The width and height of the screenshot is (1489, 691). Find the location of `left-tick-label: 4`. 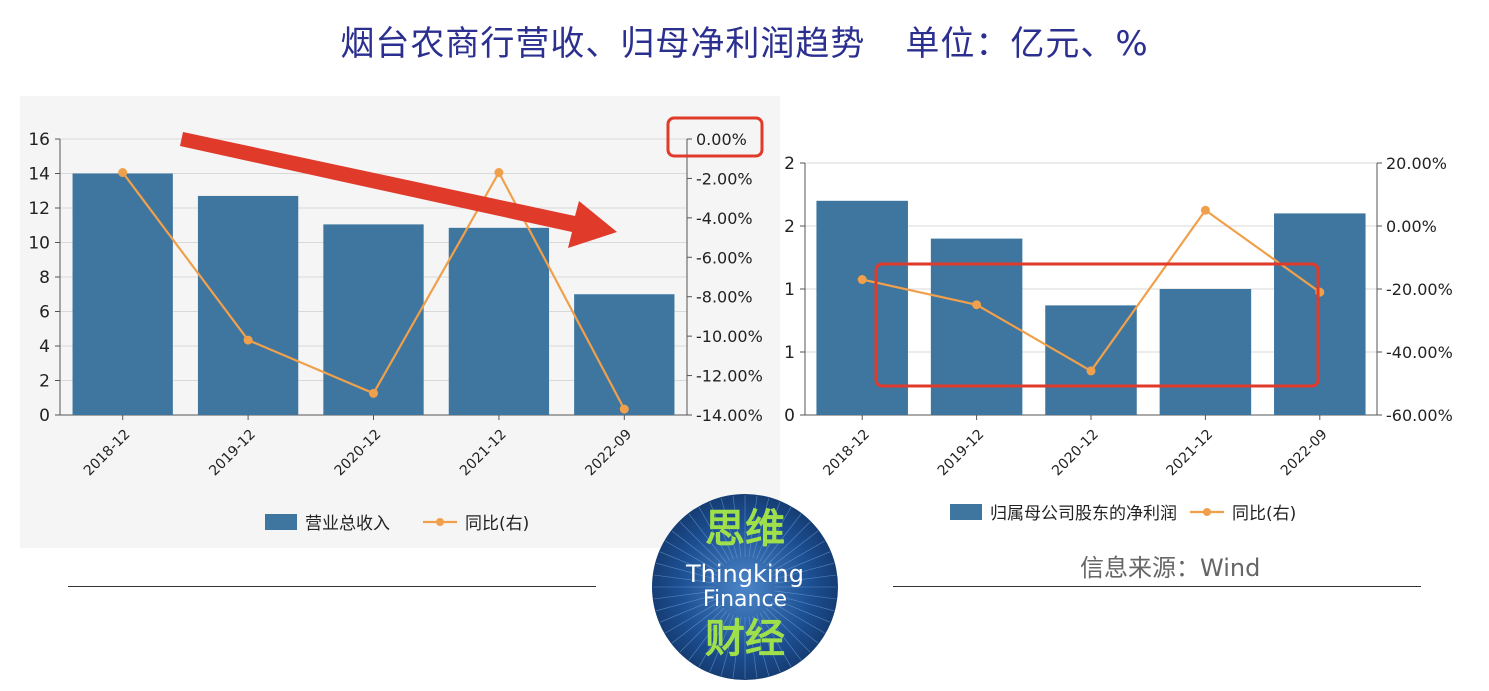

left-tick-label: 4 is located at coordinates (44, 347).